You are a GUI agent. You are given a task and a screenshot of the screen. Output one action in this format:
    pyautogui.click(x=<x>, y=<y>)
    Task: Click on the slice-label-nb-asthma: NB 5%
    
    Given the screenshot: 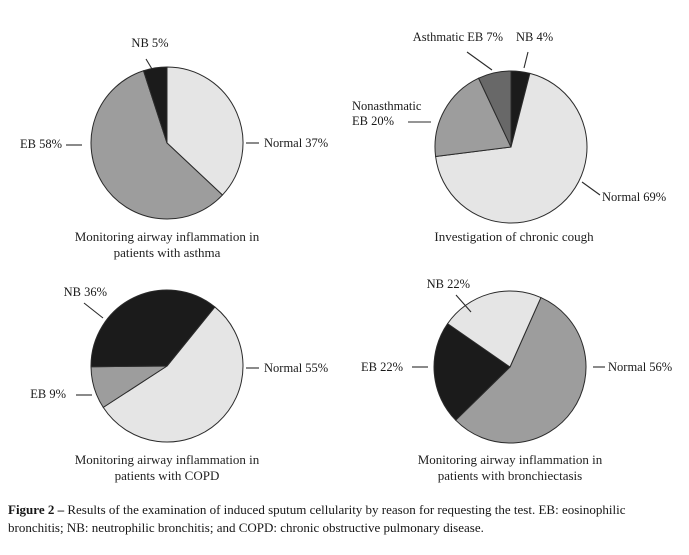 What is the action you would take?
    pyautogui.click(x=150, y=43)
    